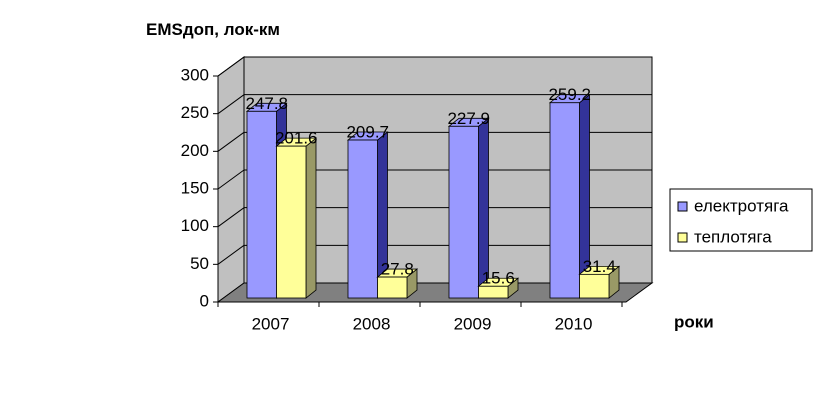 This screenshot has height=420, width=830. I want to click on legend-label: теплотяга, so click(733, 236).